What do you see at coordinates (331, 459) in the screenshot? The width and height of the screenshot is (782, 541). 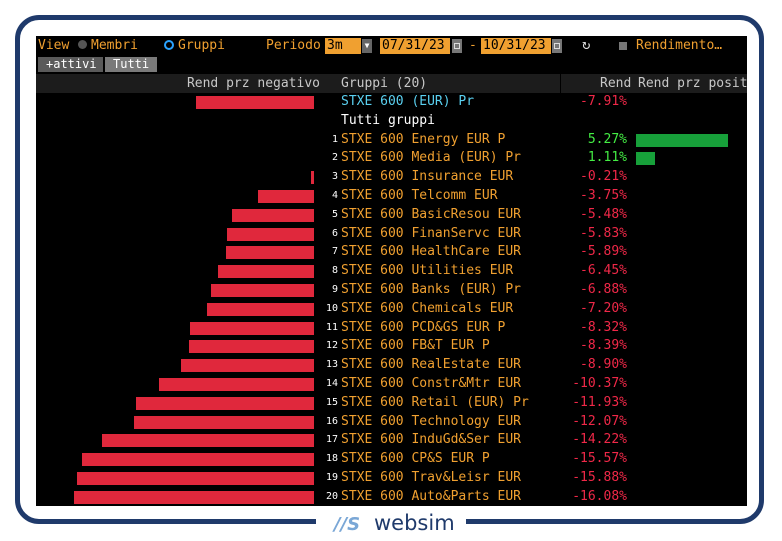 I see `row-number: 18` at bounding box center [331, 459].